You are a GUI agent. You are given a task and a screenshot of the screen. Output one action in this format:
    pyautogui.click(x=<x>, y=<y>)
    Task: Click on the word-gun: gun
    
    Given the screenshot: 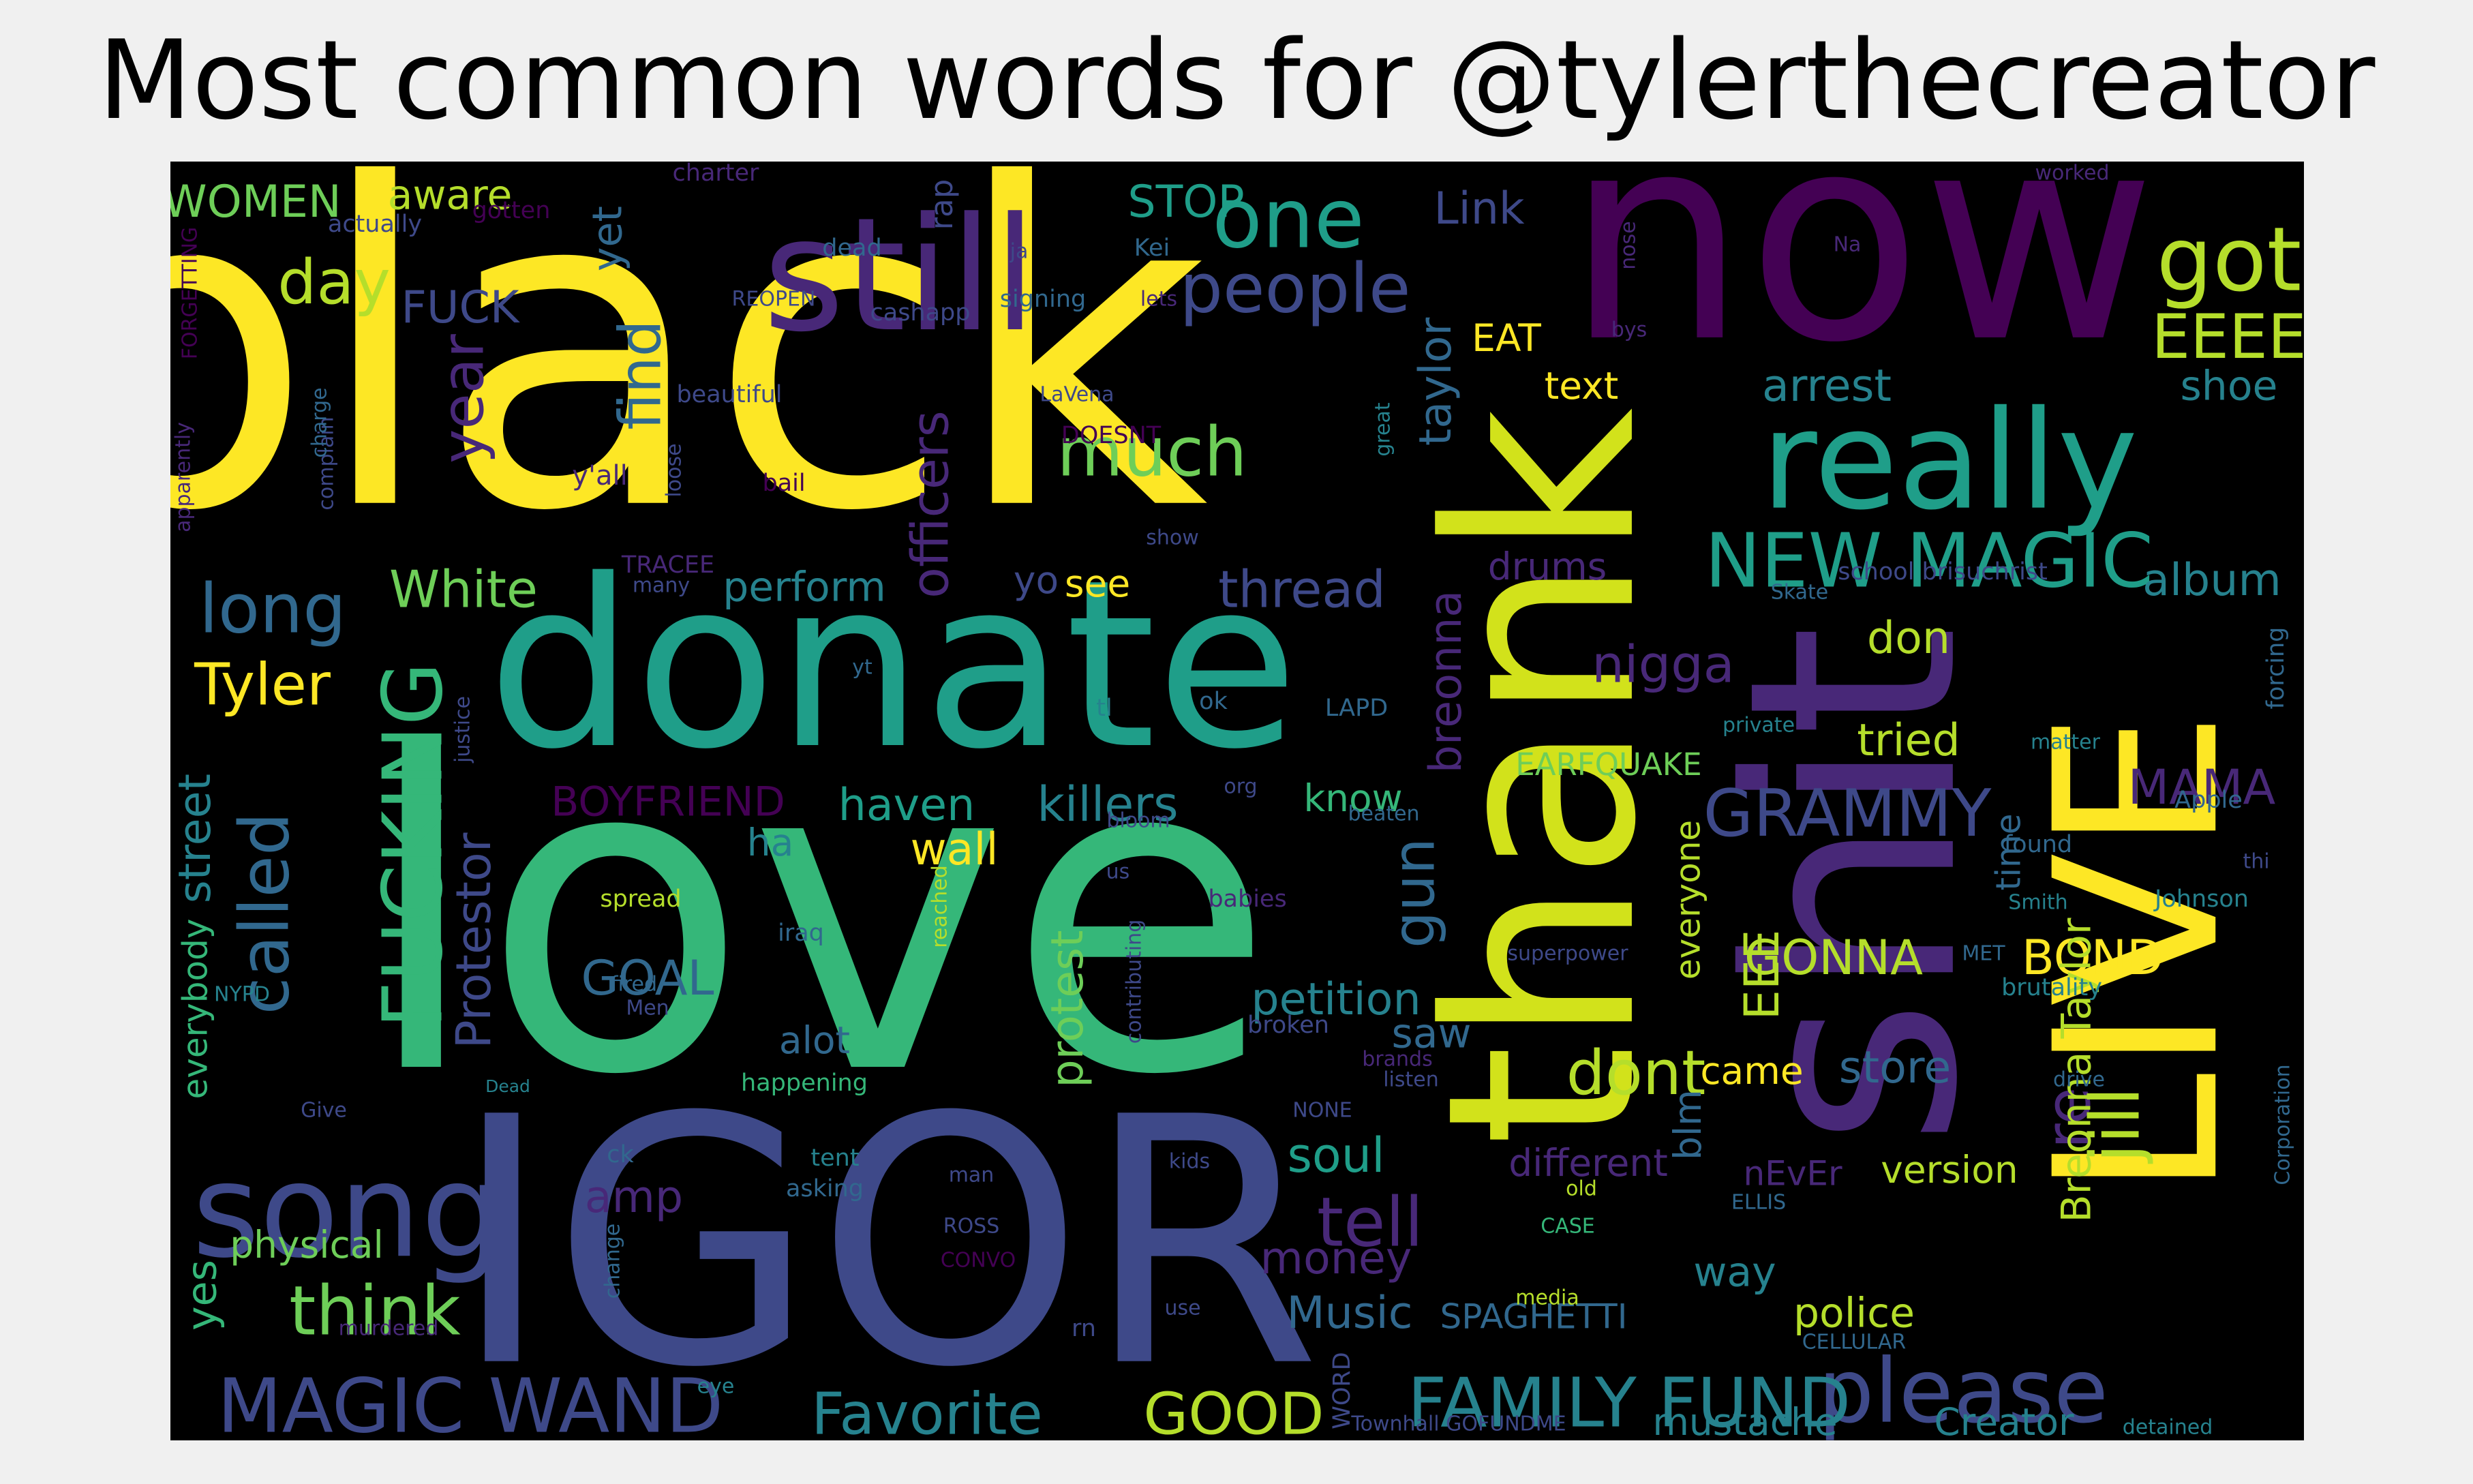 What is the action you would take?
    pyautogui.click(x=1414, y=893)
    